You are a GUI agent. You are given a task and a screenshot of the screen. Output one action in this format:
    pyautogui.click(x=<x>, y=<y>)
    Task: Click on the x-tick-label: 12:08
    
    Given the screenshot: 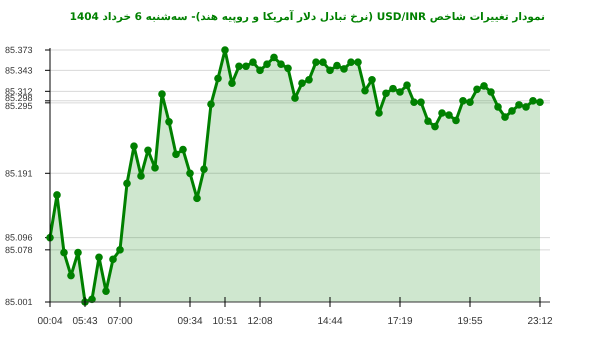 What is the action you would take?
    pyautogui.click(x=260, y=321)
    